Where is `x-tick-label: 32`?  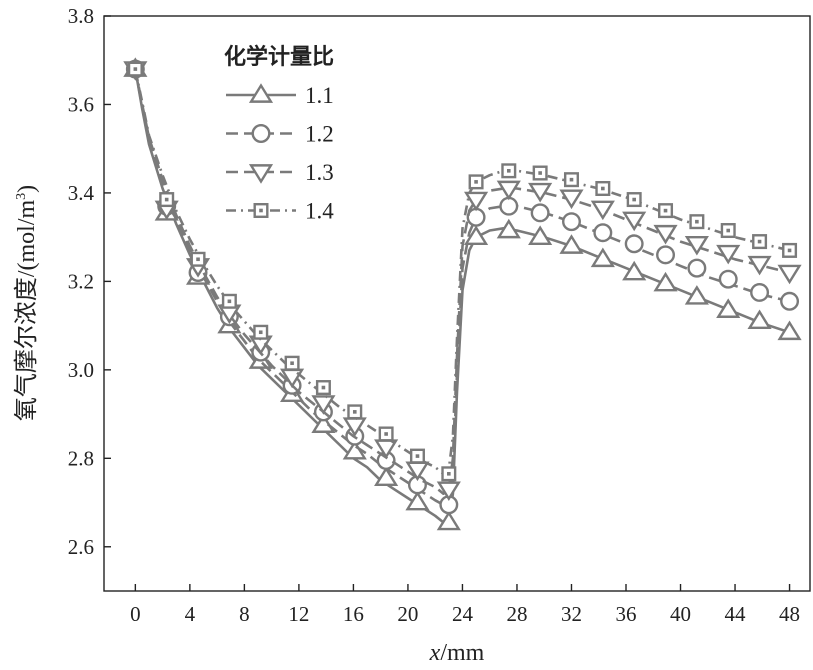 x-tick-label: 32 is located at coordinates (571, 614).